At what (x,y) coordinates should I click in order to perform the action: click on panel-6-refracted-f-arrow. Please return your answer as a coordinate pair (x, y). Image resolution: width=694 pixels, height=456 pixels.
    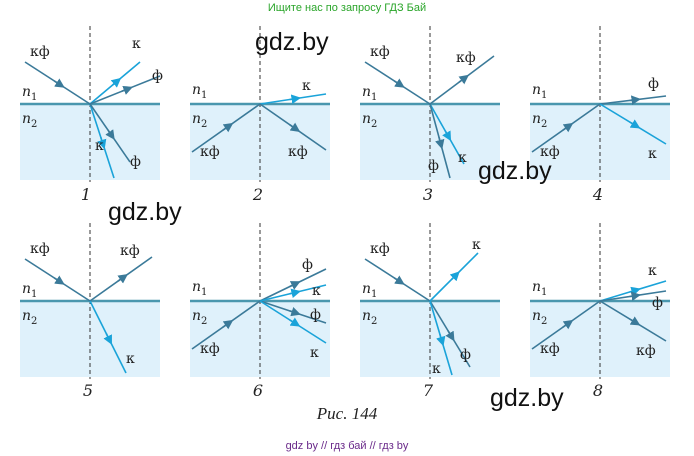
    Looking at the image, I should click on (295, 285).